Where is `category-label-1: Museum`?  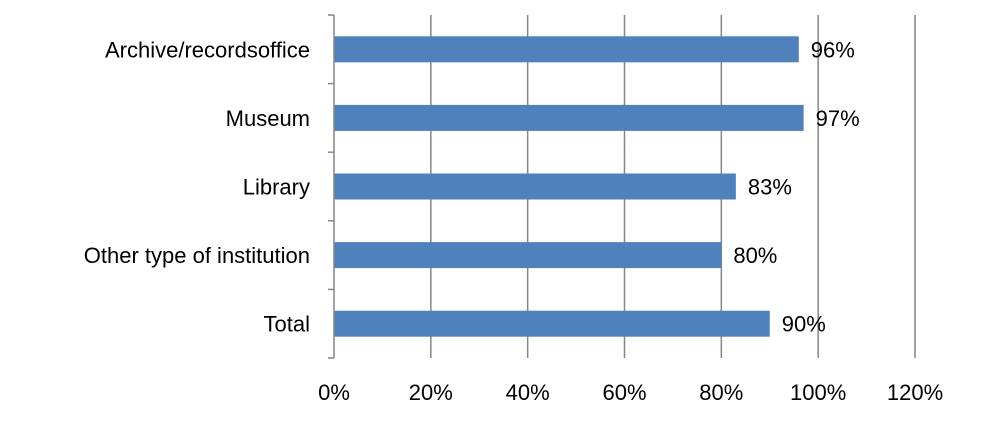 category-label-1: Museum is located at coordinates (268, 118).